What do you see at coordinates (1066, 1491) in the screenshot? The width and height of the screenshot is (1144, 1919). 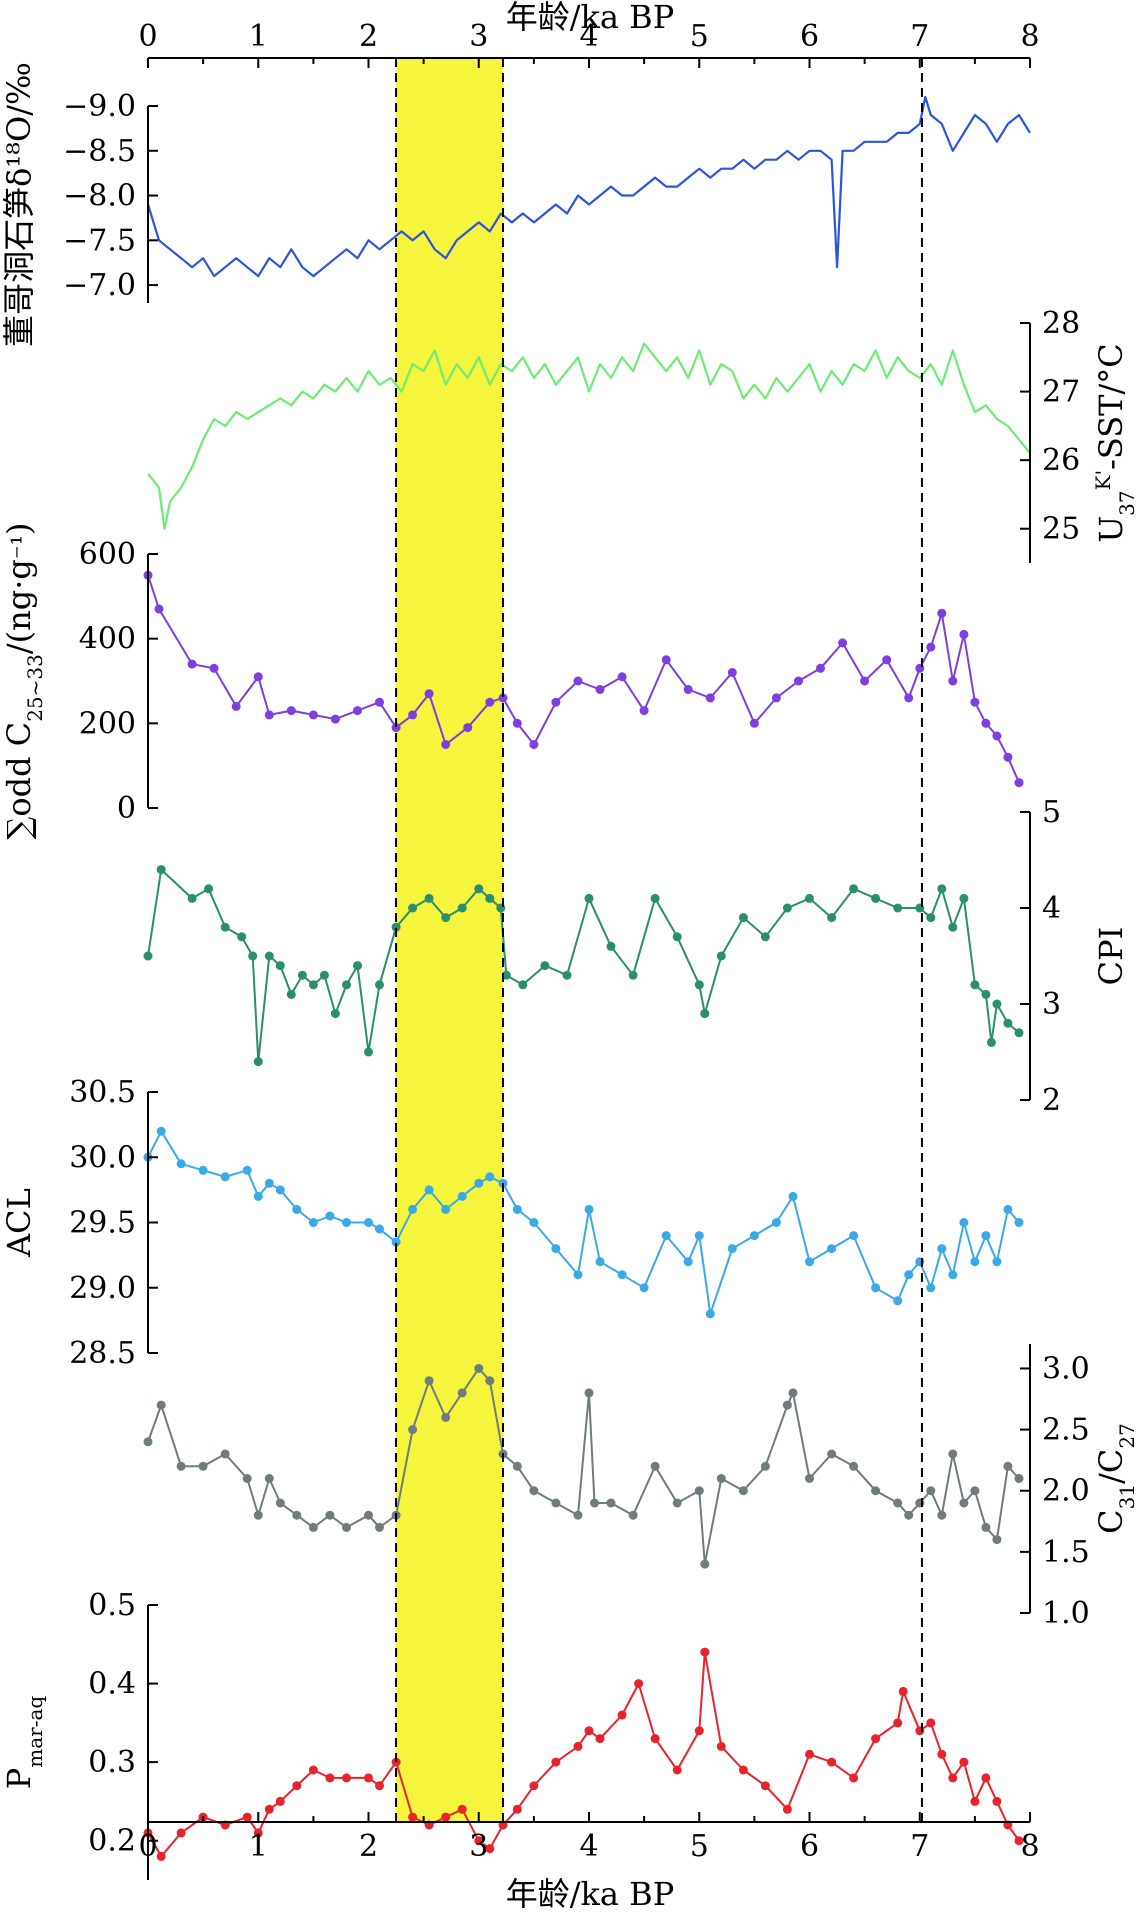 I see `c31c27-y-tick-label: 2.0` at bounding box center [1066, 1491].